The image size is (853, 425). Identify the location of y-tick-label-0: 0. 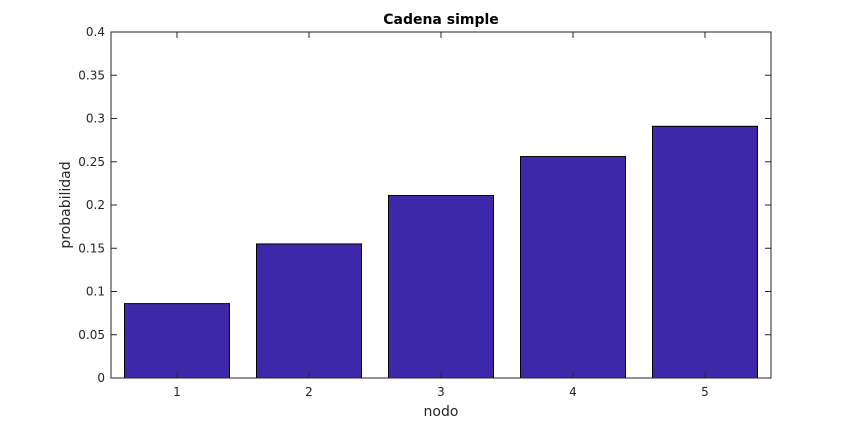
(101, 378).